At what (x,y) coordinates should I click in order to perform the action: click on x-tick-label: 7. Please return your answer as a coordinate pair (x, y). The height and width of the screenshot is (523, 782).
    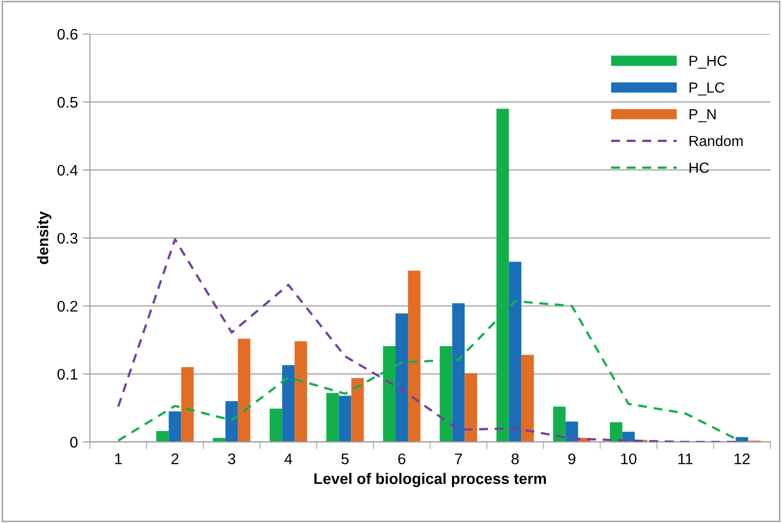
    Looking at the image, I should click on (458, 459).